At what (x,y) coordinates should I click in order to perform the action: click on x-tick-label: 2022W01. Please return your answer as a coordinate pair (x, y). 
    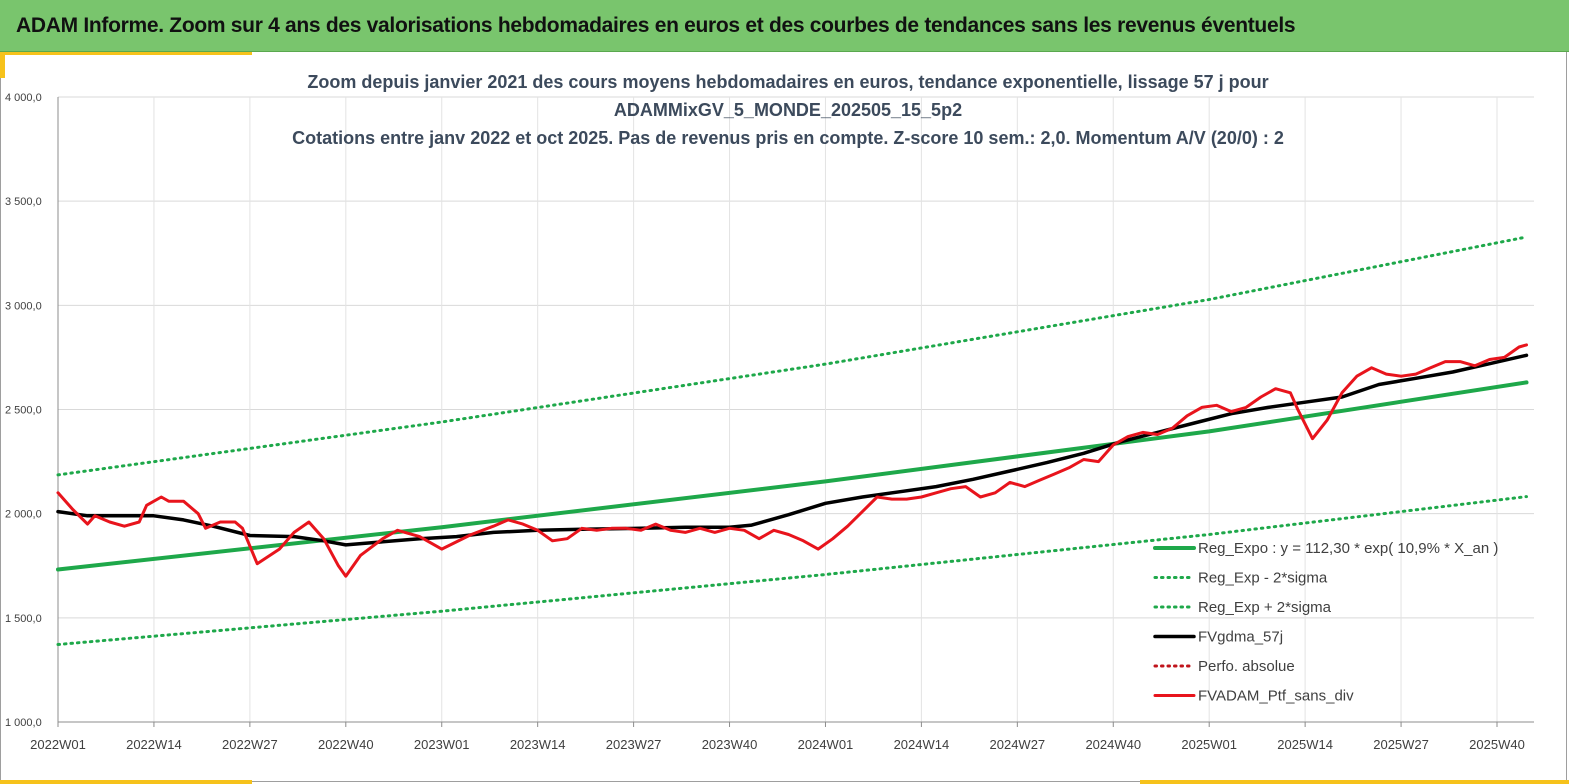
    Looking at the image, I should click on (58, 744).